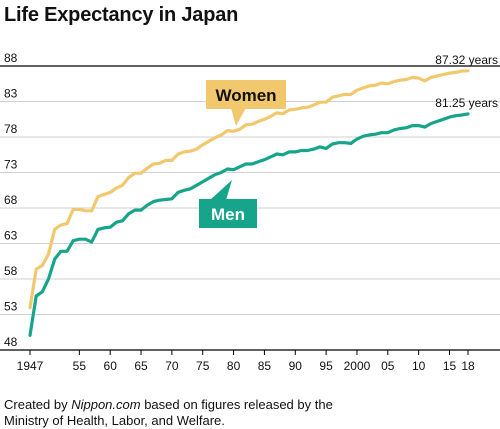  What do you see at coordinates (468, 366) in the screenshot?
I see `x-tick-label: 18` at bounding box center [468, 366].